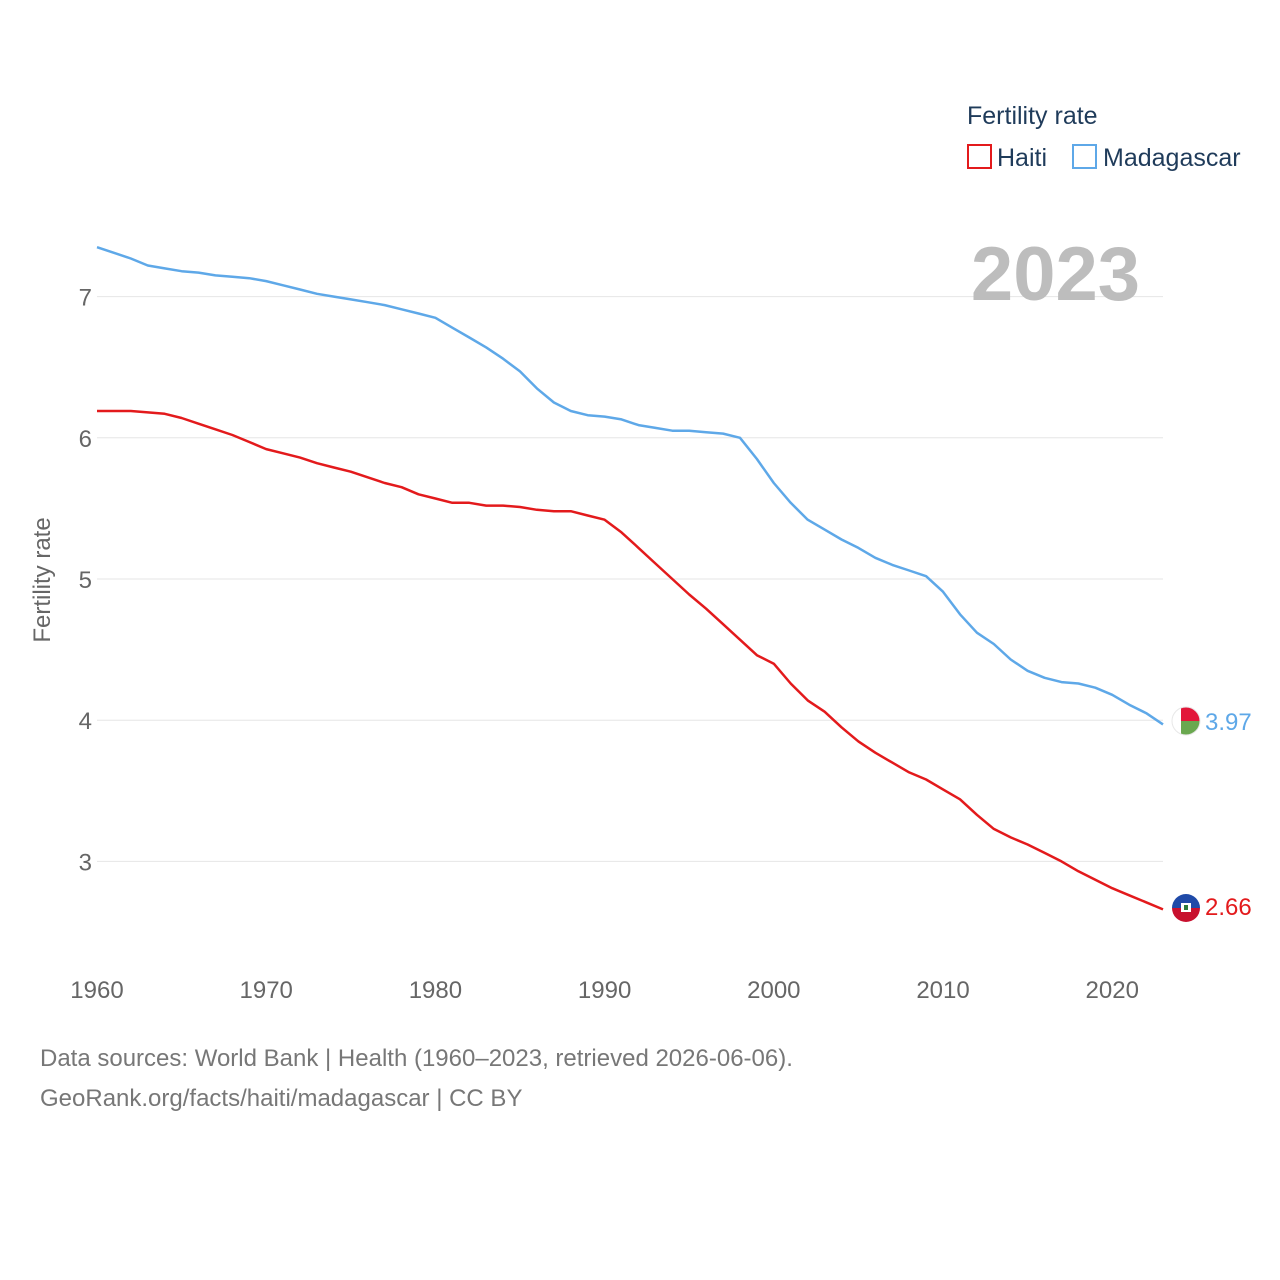 The width and height of the screenshot is (1280, 1280). I want to click on legend-swatch-haiti, so click(979, 156).